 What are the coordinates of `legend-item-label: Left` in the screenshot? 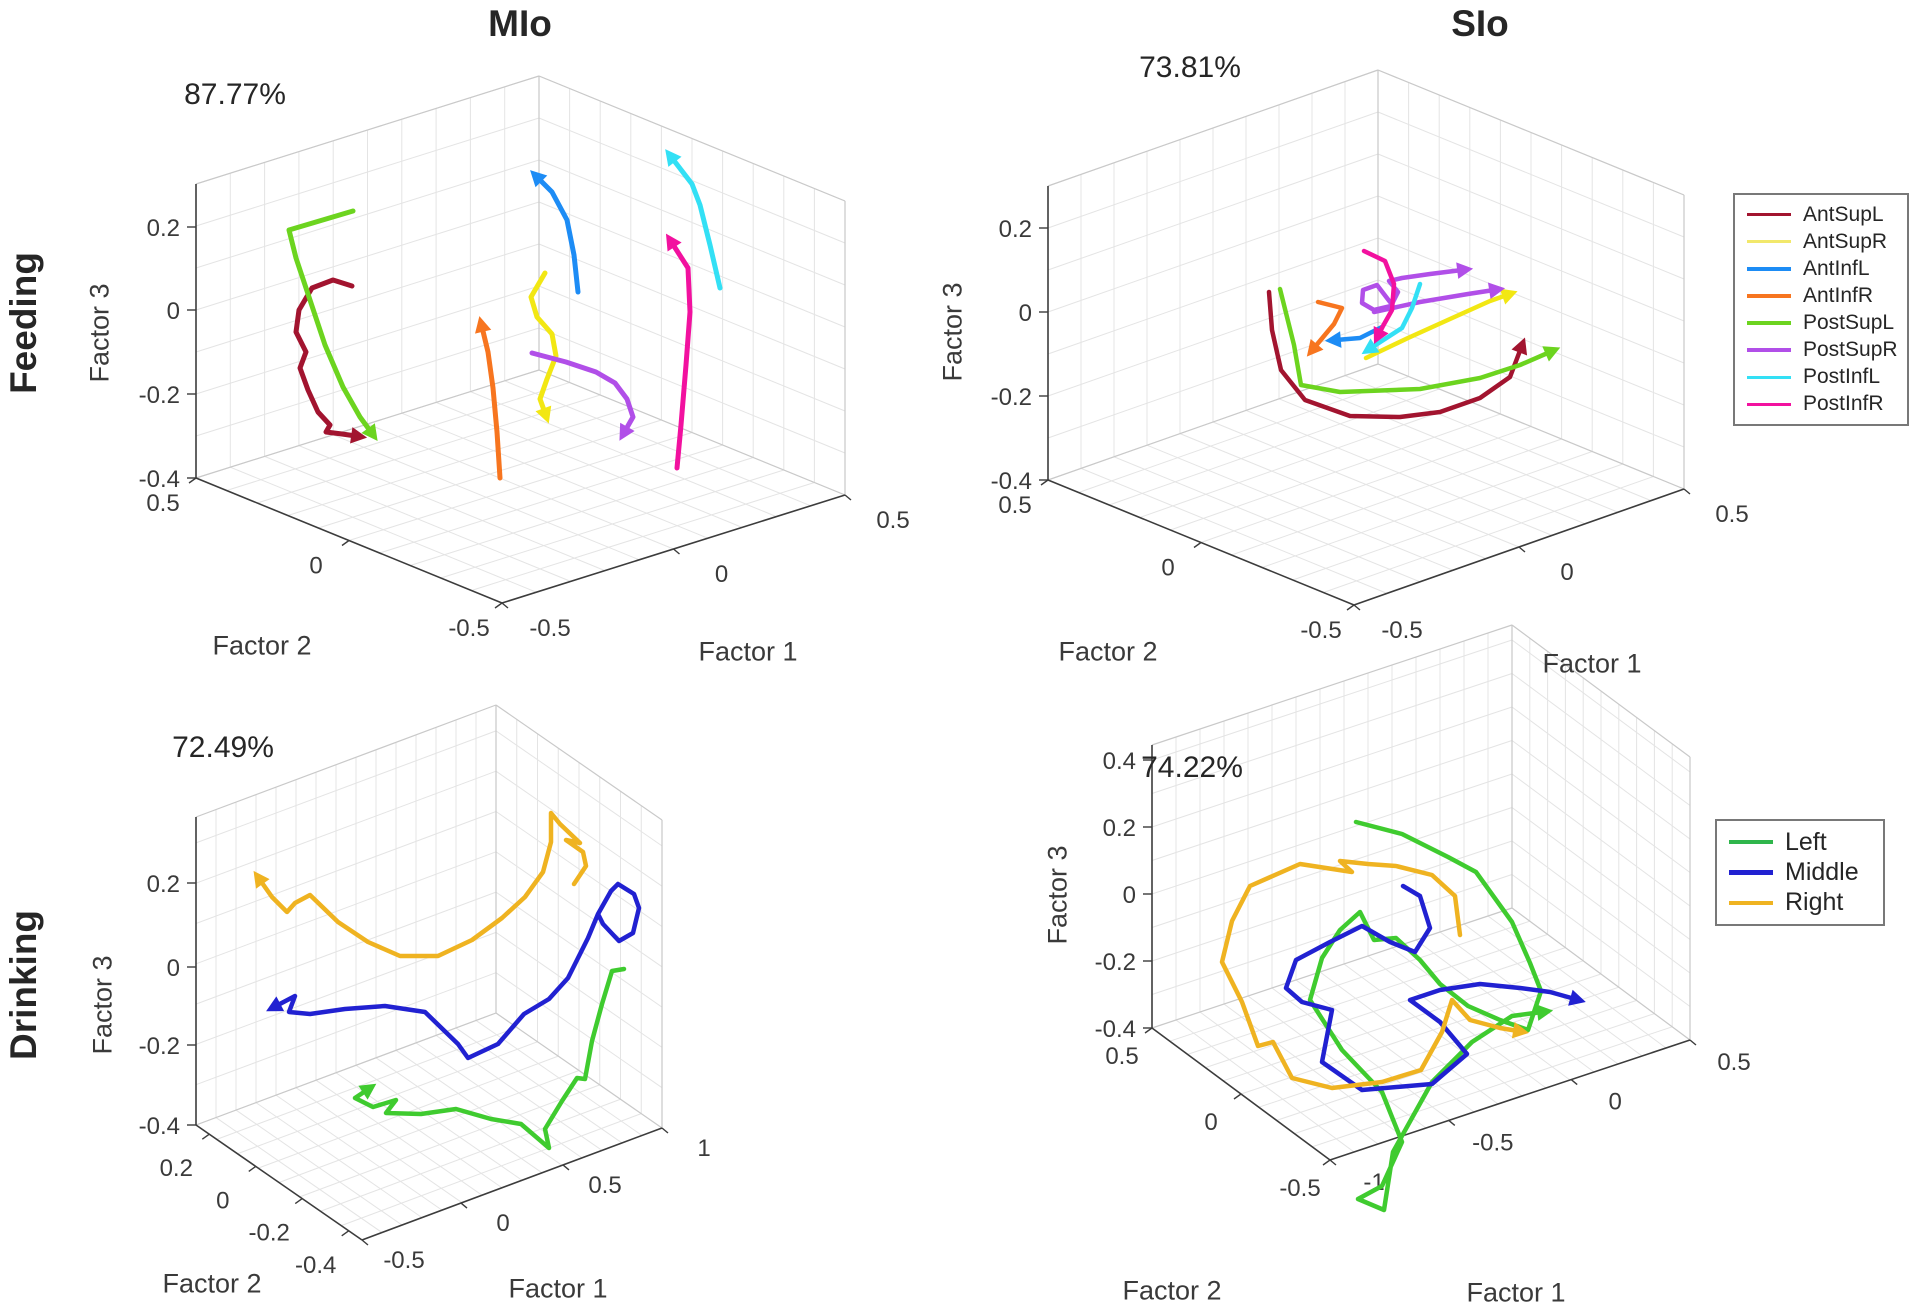 It's located at (1806, 841).